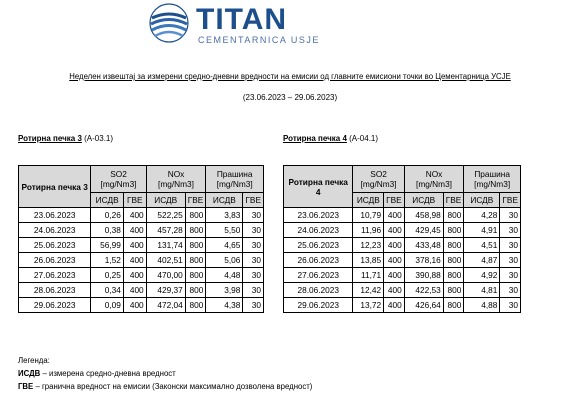 Image resolution: width=580 pixels, height=410 pixels. What do you see at coordinates (368, 260) in the screenshot?
I see `so2-isdv-cell: 13,85` at bounding box center [368, 260].